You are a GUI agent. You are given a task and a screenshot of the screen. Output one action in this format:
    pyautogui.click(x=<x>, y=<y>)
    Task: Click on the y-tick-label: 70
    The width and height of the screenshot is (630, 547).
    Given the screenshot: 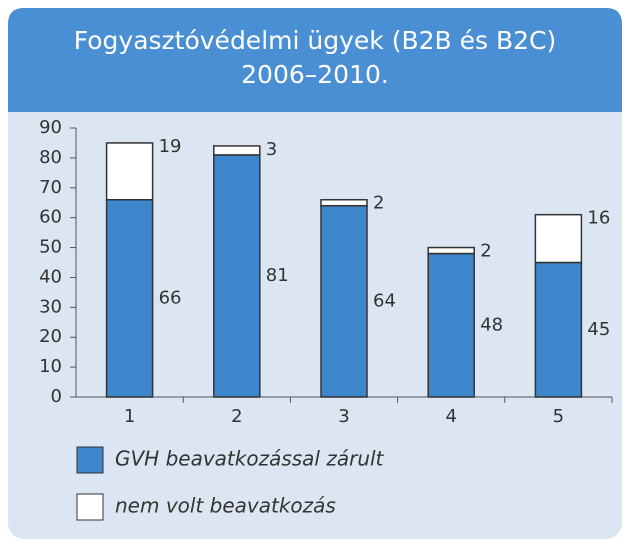 What is the action you would take?
    pyautogui.click(x=50, y=187)
    